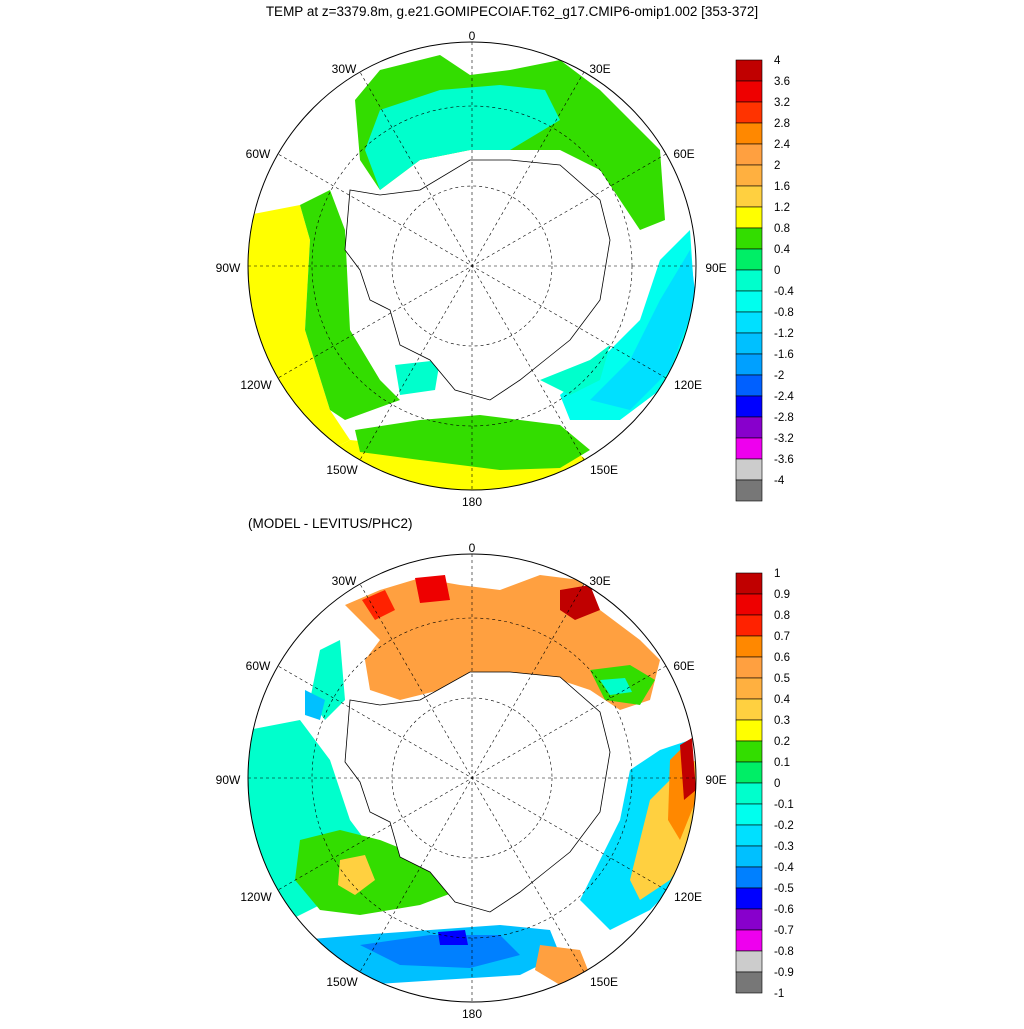 Image resolution: width=1024 pixels, height=1029 pixels. Describe the element at coordinates (784, 805) in the screenshot. I see `colorbar-tick-label: -0.1` at that location.